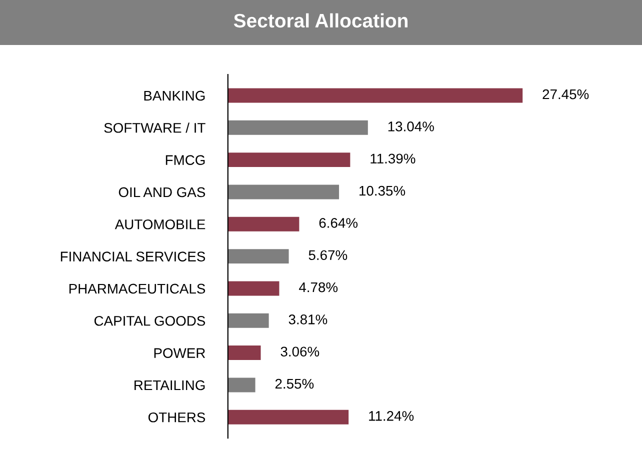 The height and width of the screenshot is (466, 642). What do you see at coordinates (565, 94) in the screenshot?
I see `data-label: 27.45%` at bounding box center [565, 94].